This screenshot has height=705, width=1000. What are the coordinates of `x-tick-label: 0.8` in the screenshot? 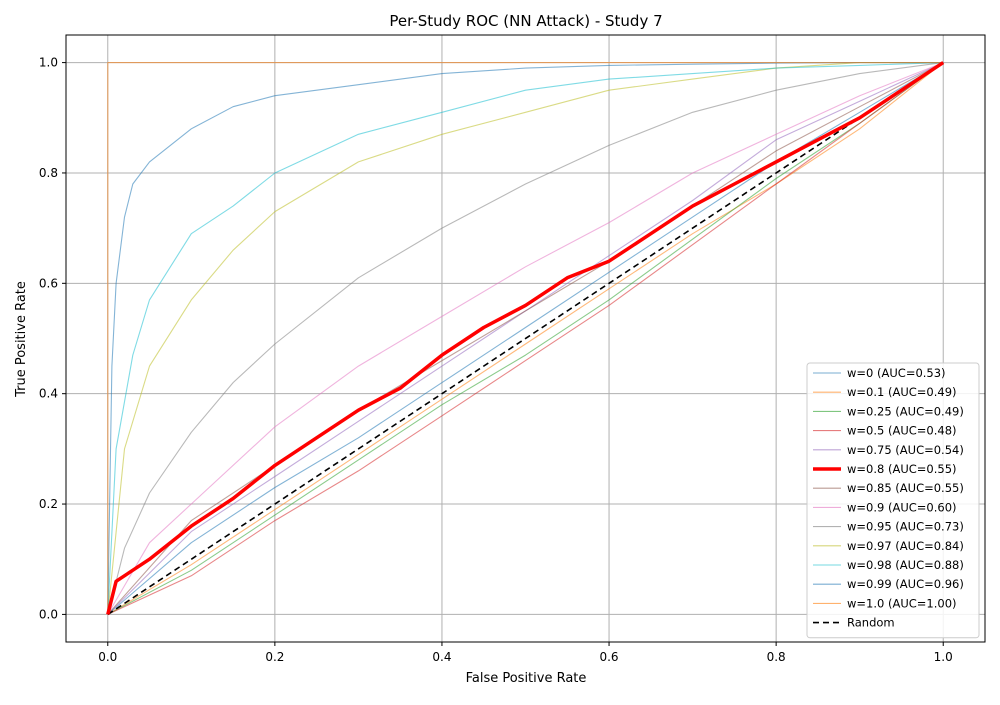 It's located at (776, 657).